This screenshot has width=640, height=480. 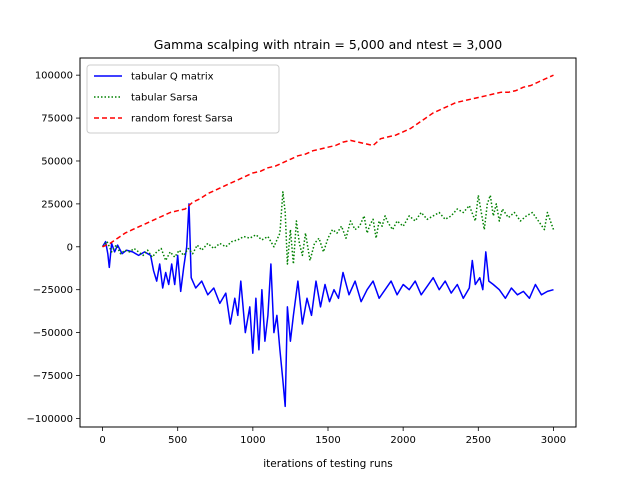 I want to click on legend-label-1: tabular Sarsa, so click(x=164, y=98).